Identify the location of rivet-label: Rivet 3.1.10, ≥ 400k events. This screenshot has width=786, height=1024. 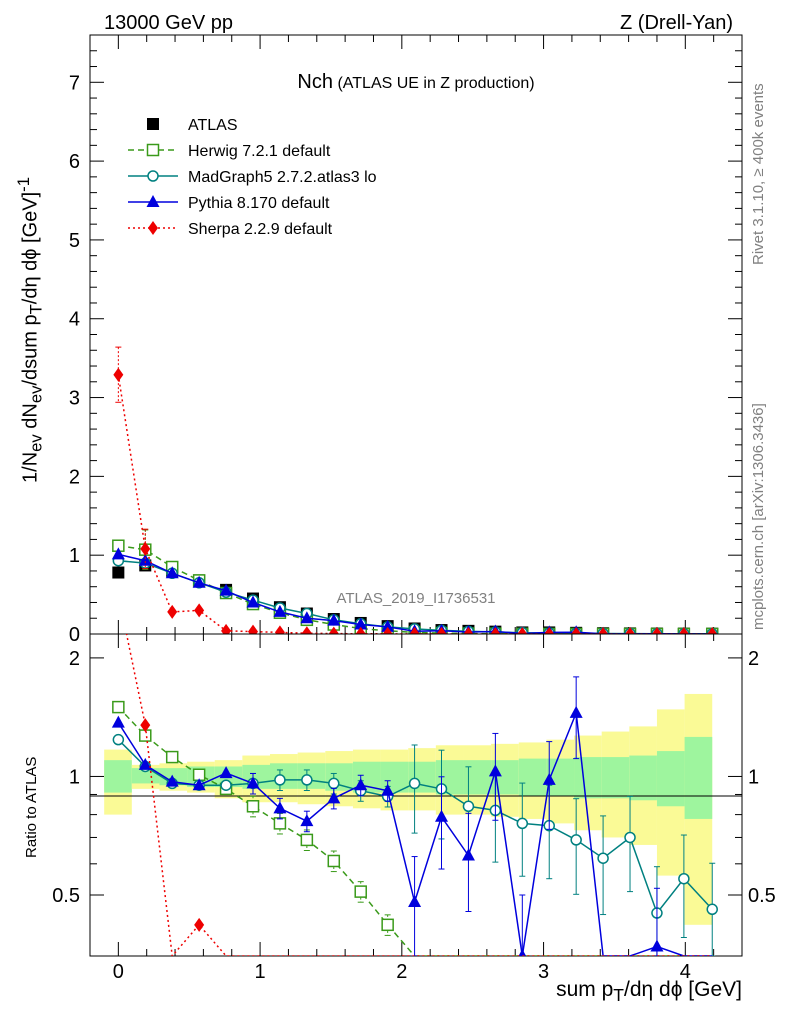
(758, 174).